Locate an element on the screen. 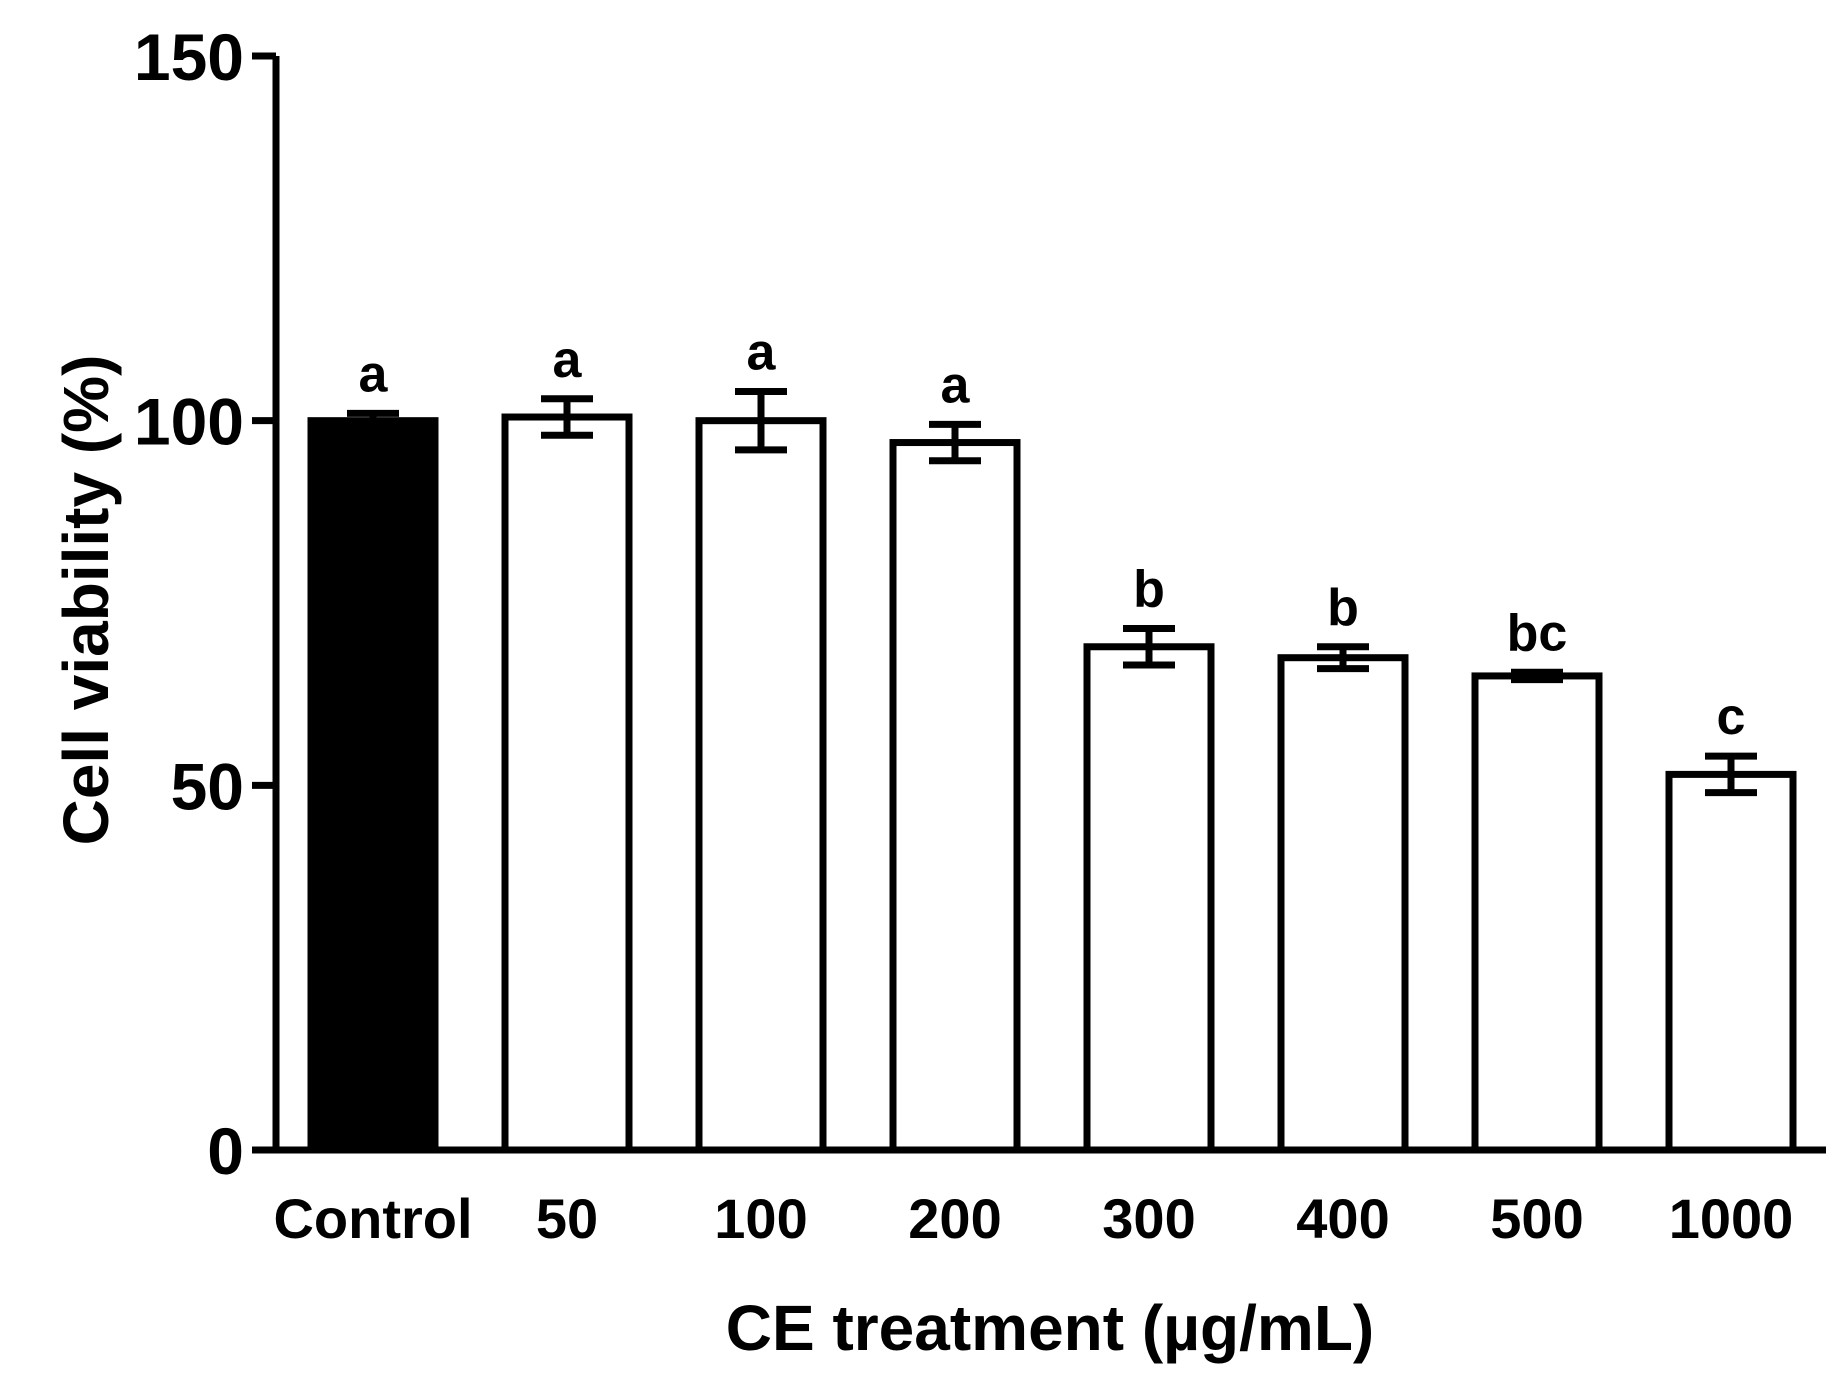 The image size is (1837, 1395). significance-label-50: a is located at coordinates (568, 360).